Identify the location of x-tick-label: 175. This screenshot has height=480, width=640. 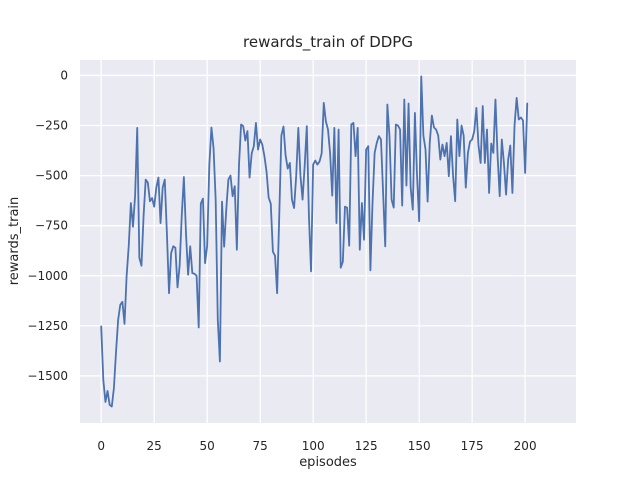
(472, 446).